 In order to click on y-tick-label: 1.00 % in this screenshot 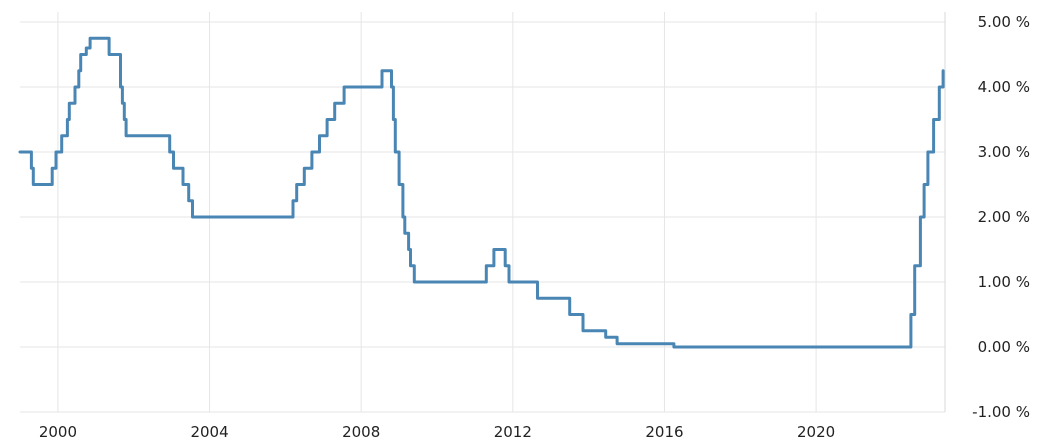, I will do `click(1004, 282)`.